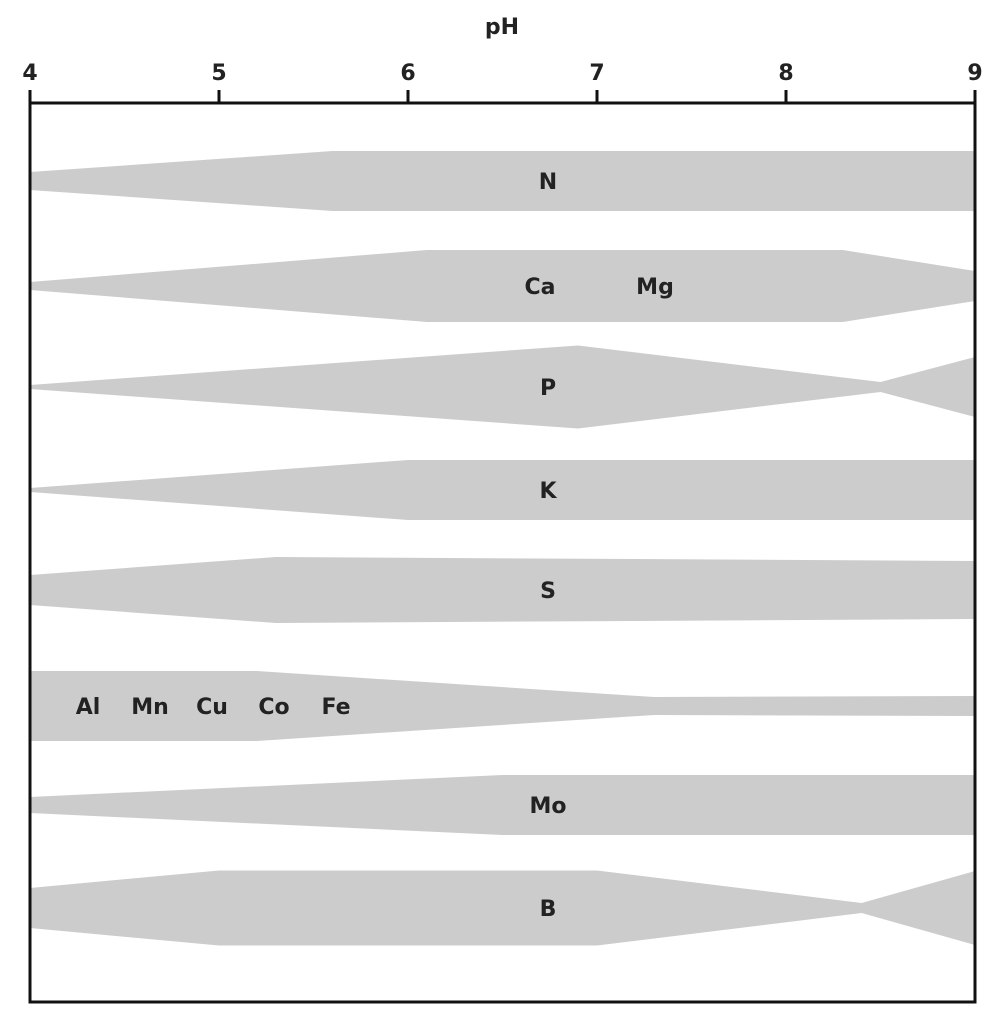 The width and height of the screenshot is (997, 1010). I want to click on nutrient-label: S, so click(548, 591).